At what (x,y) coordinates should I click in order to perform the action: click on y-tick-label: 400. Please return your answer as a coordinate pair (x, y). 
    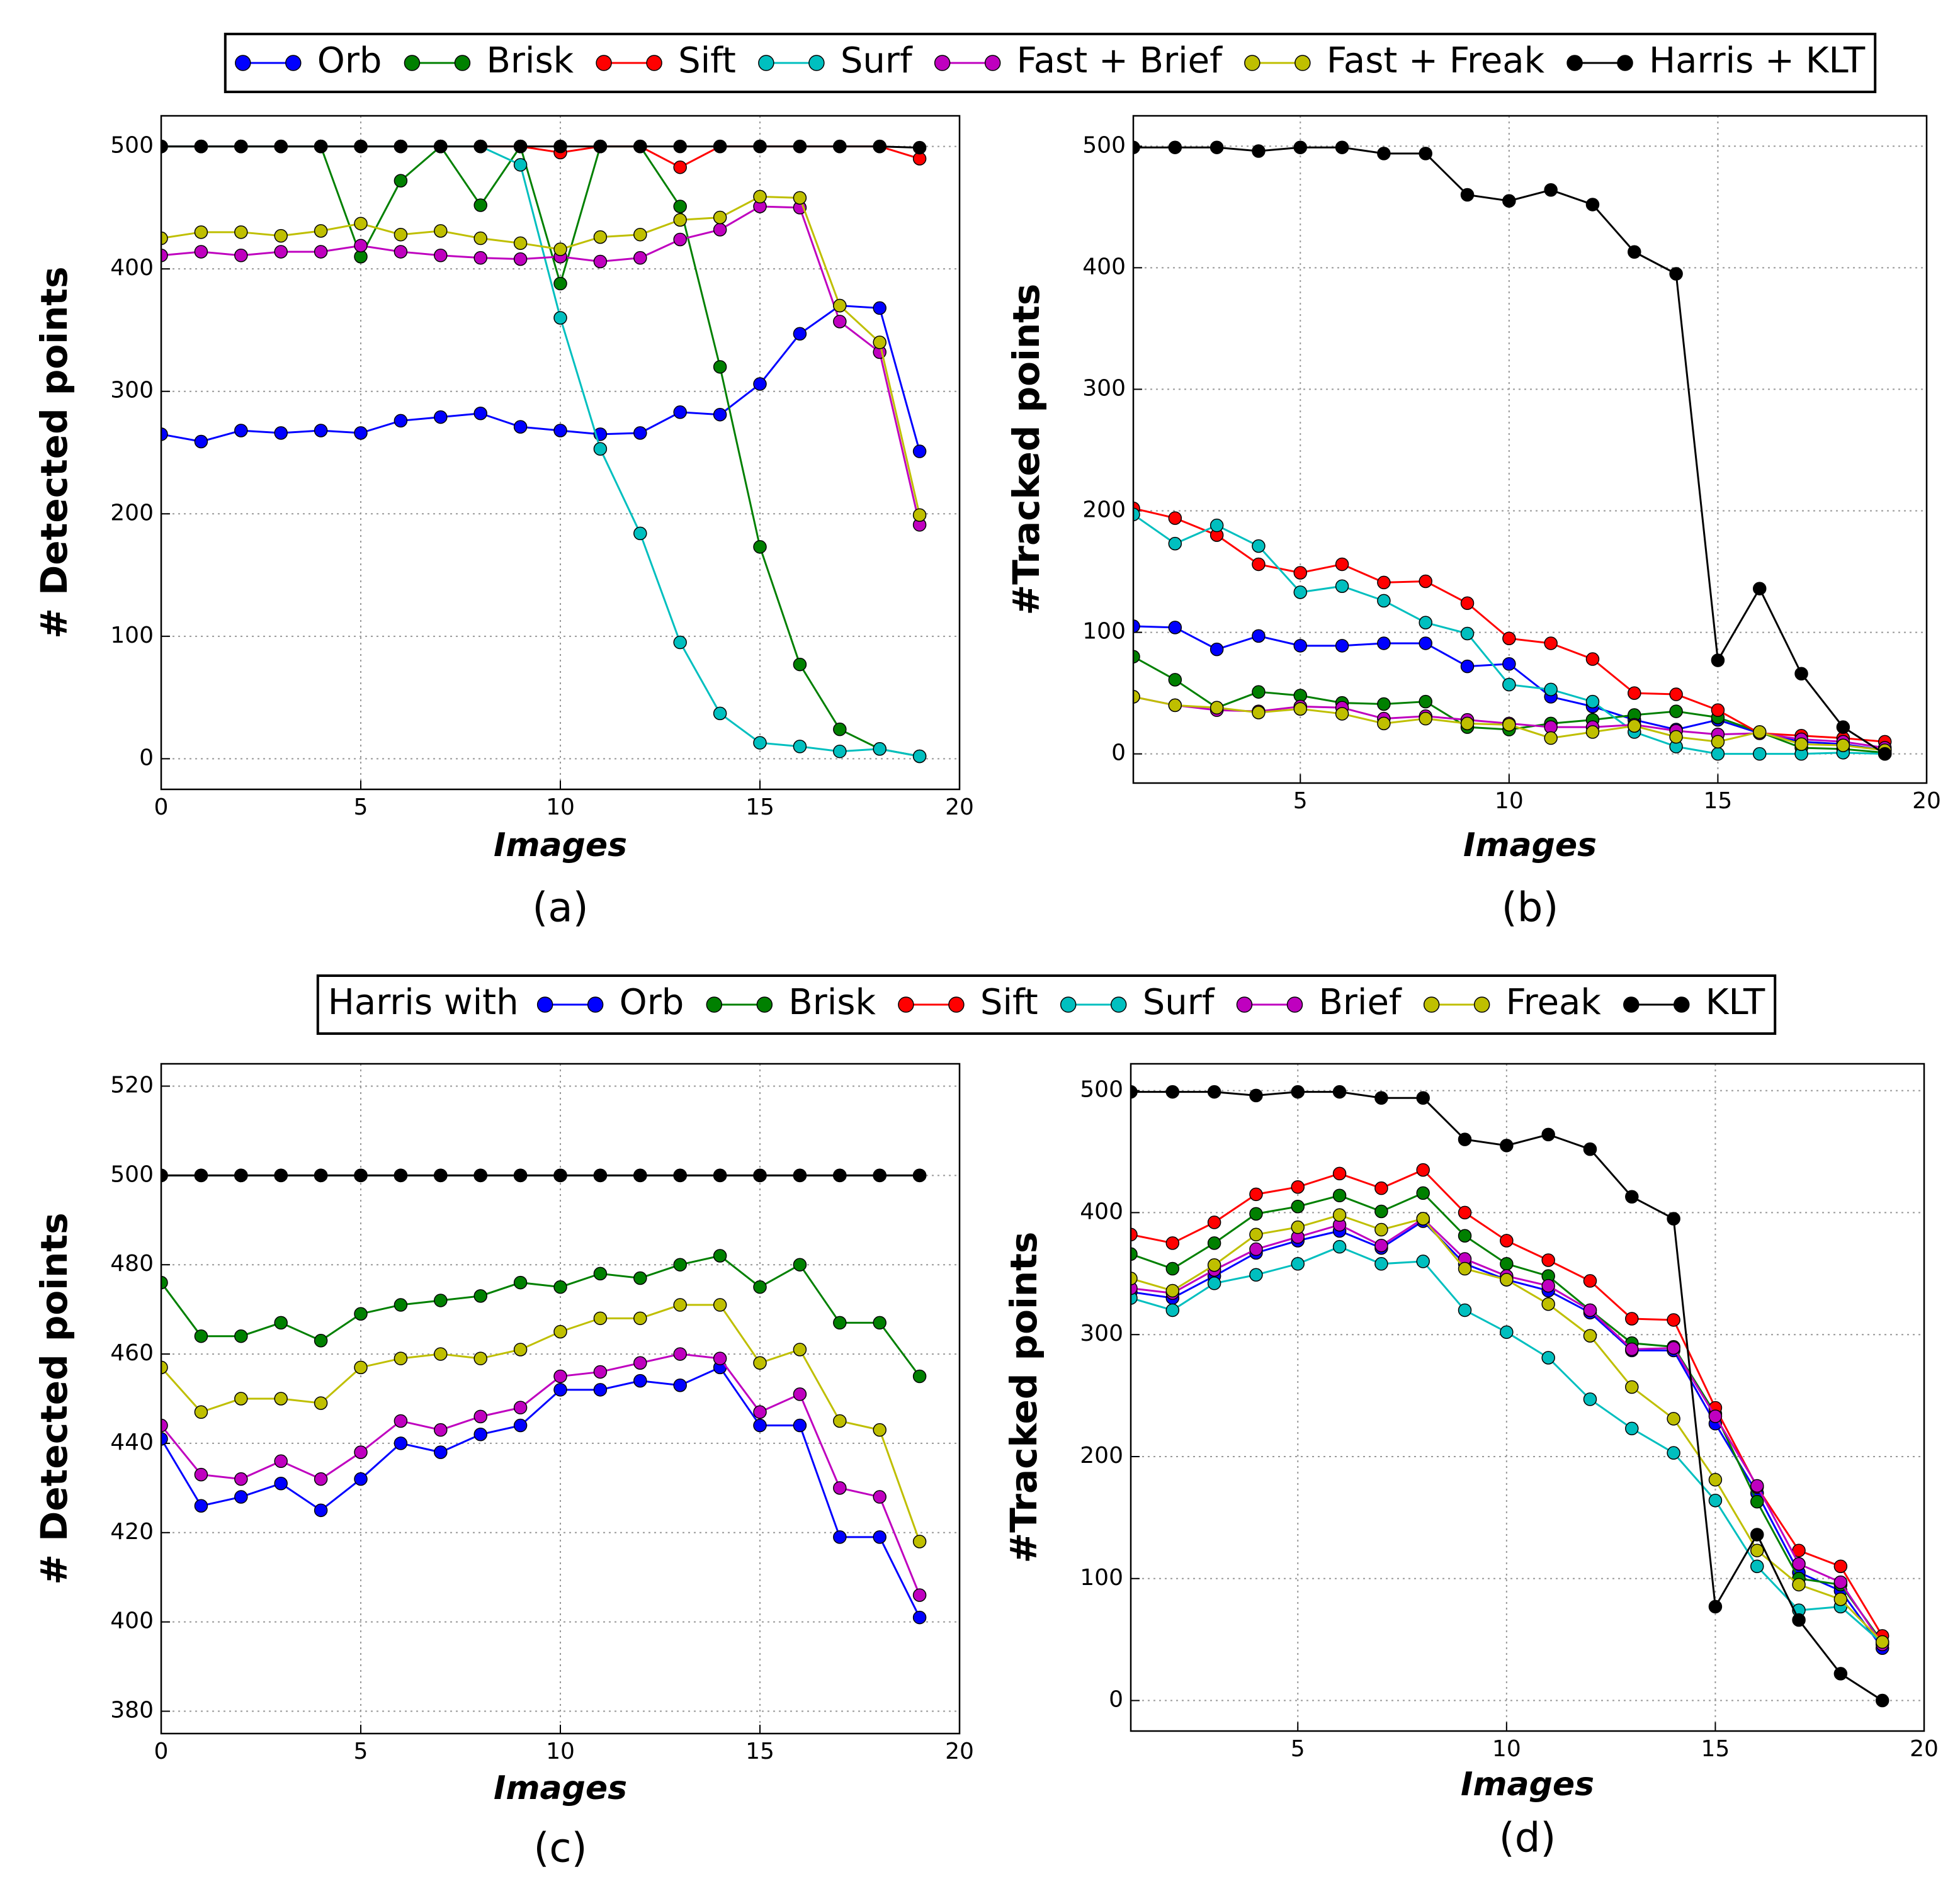
    Looking at the image, I should click on (1104, 266).